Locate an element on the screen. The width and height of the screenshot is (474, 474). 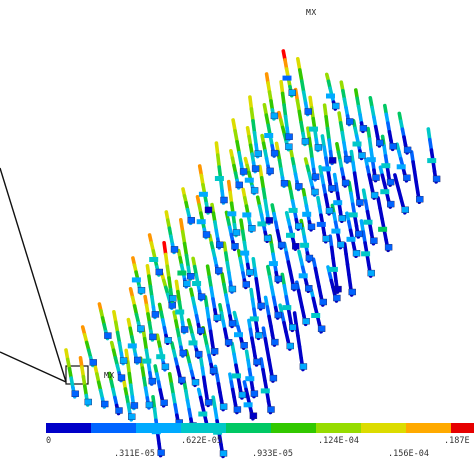
legend-tick-label: .933E-05 is located at coordinates (272, 454).